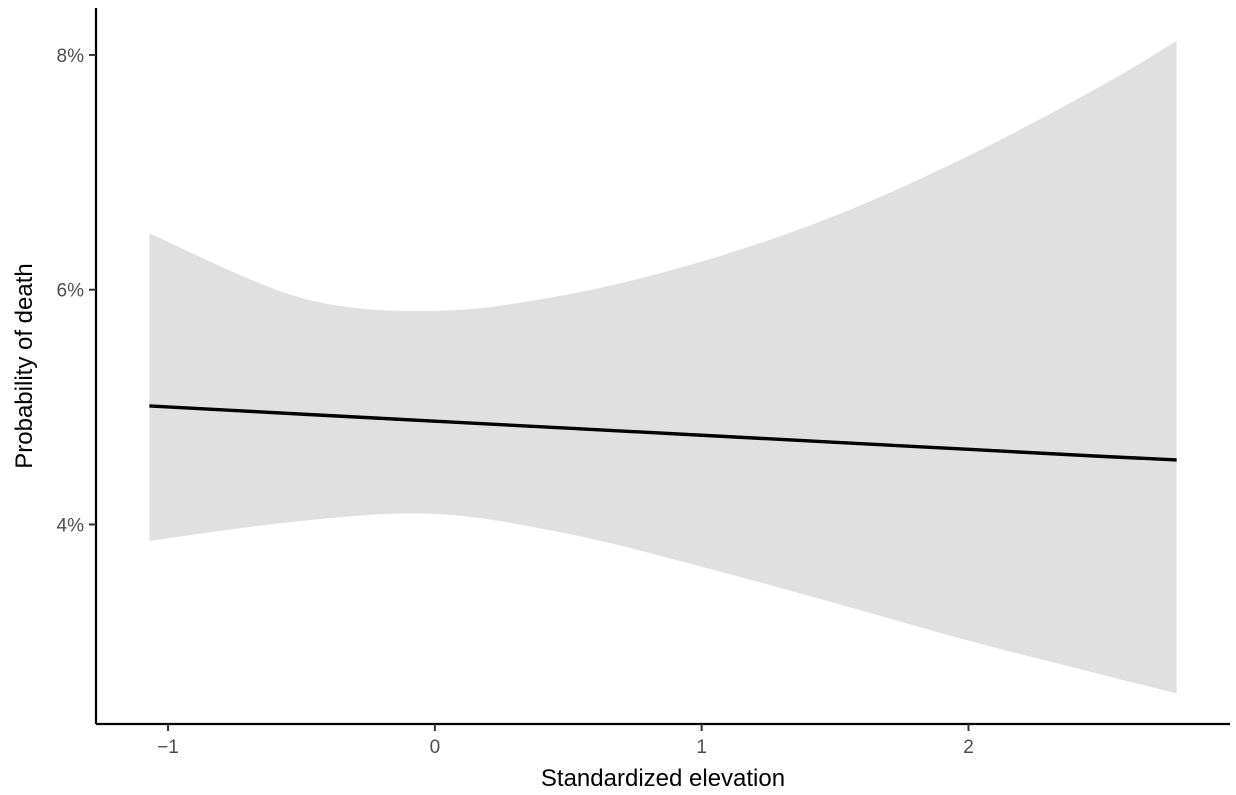 The width and height of the screenshot is (1236, 795). Describe the element at coordinates (71, 525) in the screenshot. I see `y-tick-label: 4%` at that location.